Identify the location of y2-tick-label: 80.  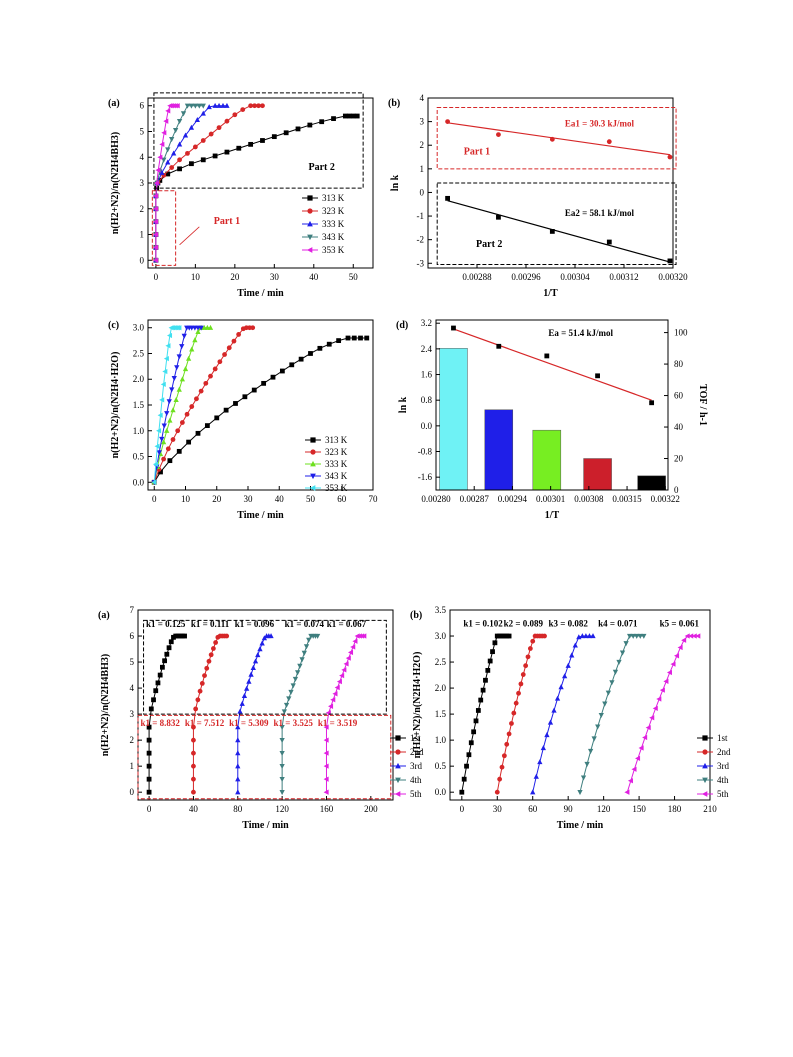
(679, 364).